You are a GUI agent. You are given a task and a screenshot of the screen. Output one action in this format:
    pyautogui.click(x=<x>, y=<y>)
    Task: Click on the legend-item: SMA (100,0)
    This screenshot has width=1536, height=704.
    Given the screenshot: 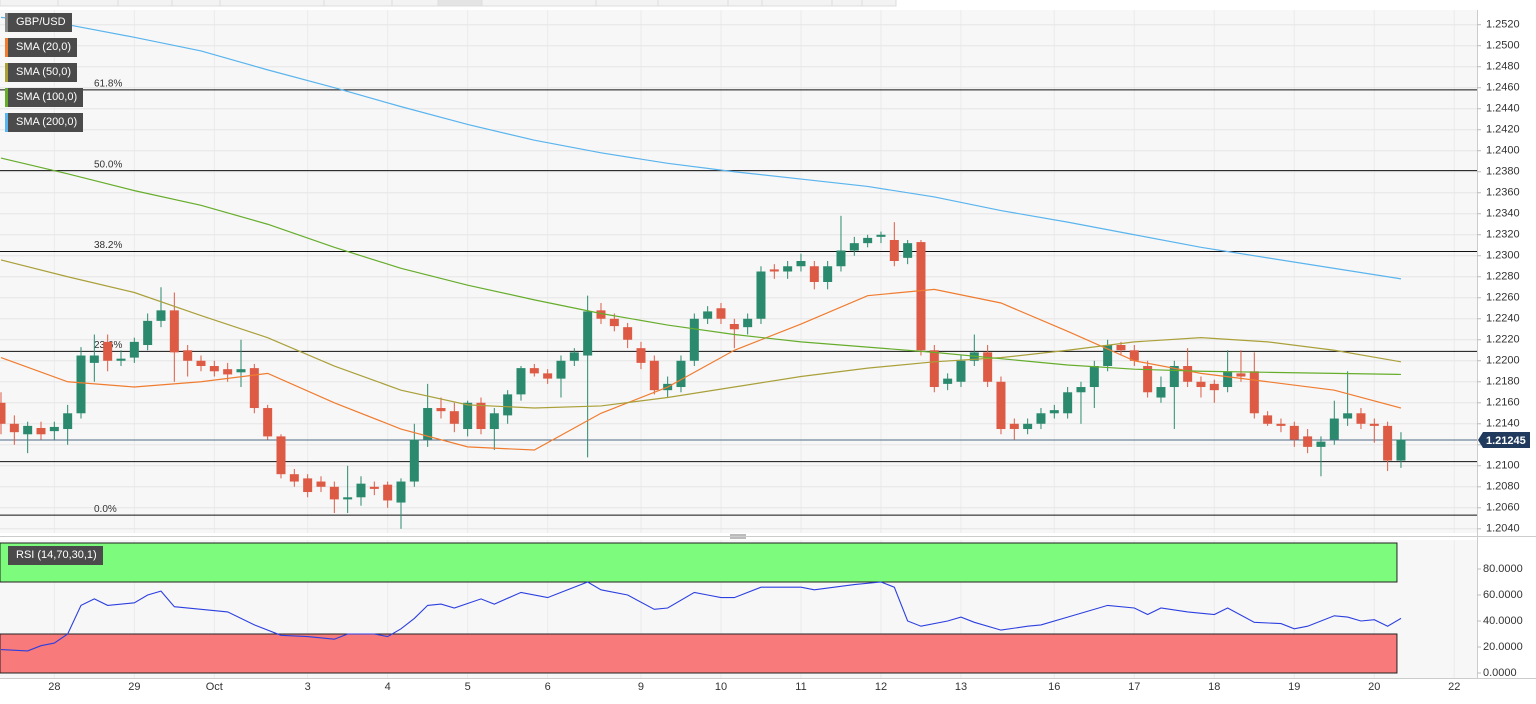 What is the action you would take?
    pyautogui.click(x=44, y=97)
    